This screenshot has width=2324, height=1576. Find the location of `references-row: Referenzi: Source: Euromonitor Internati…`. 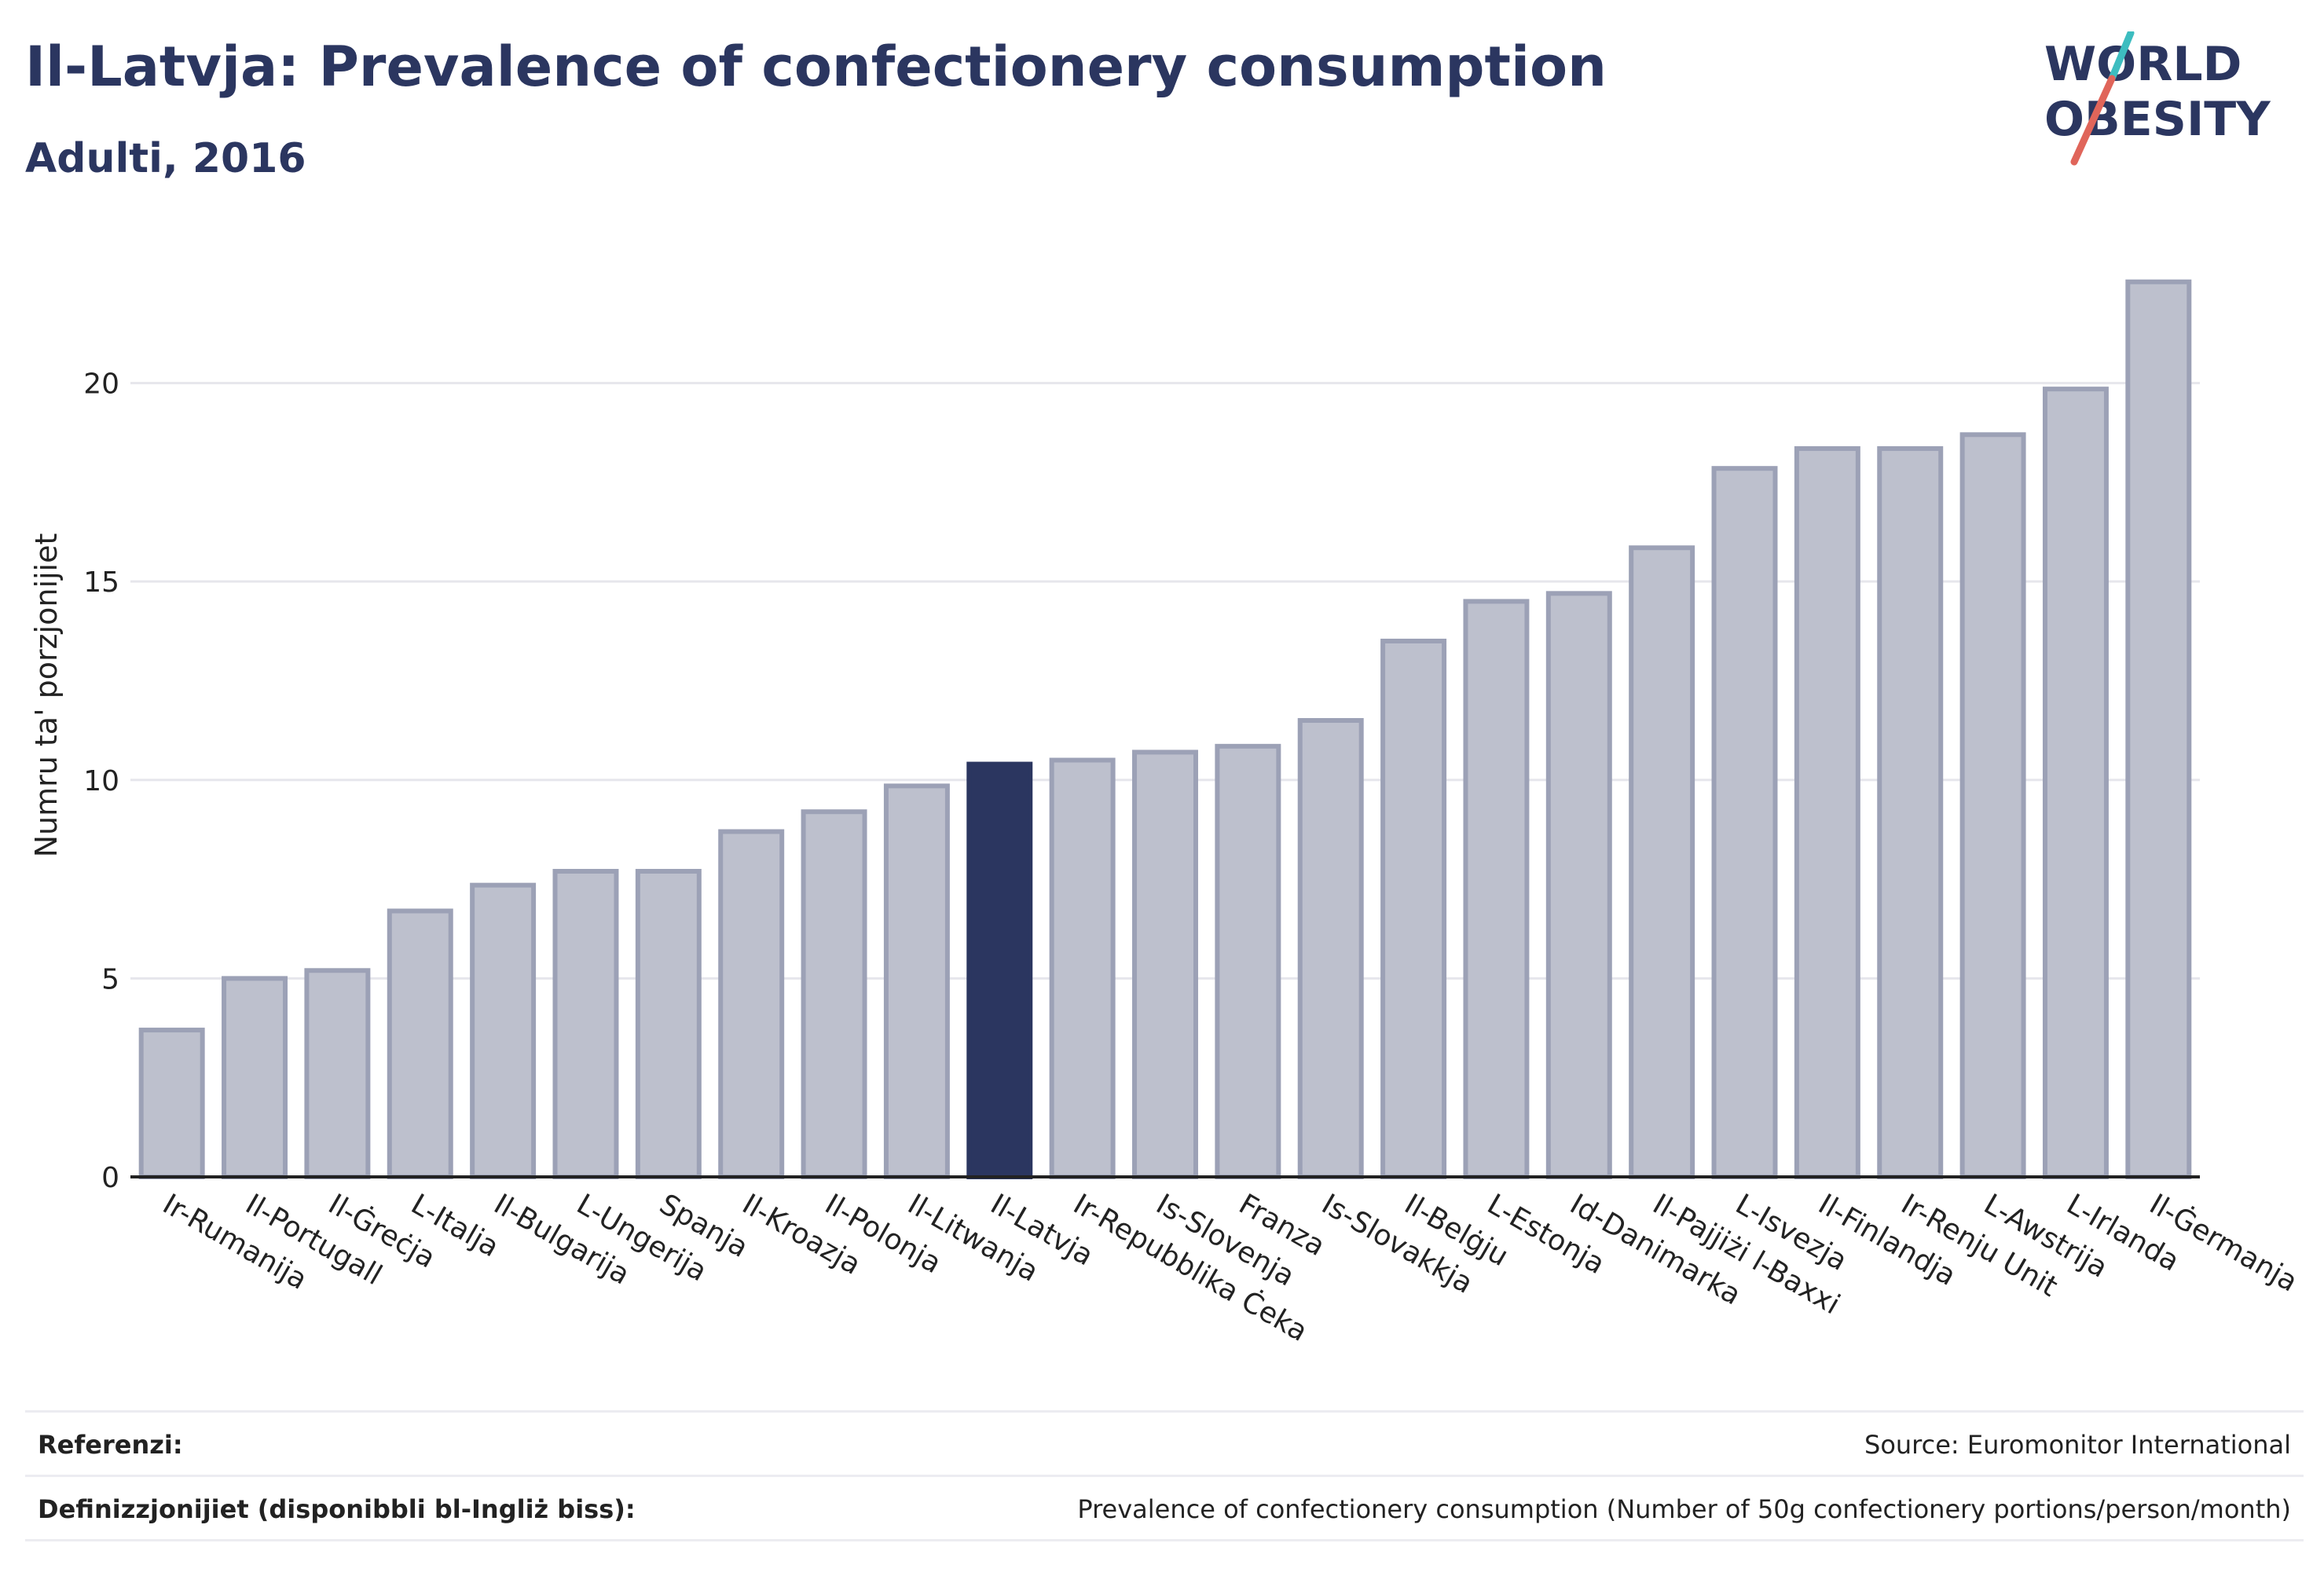

references-row: Referenzi: Source: Euromonitor Internati… is located at coordinates (1164, 1443).